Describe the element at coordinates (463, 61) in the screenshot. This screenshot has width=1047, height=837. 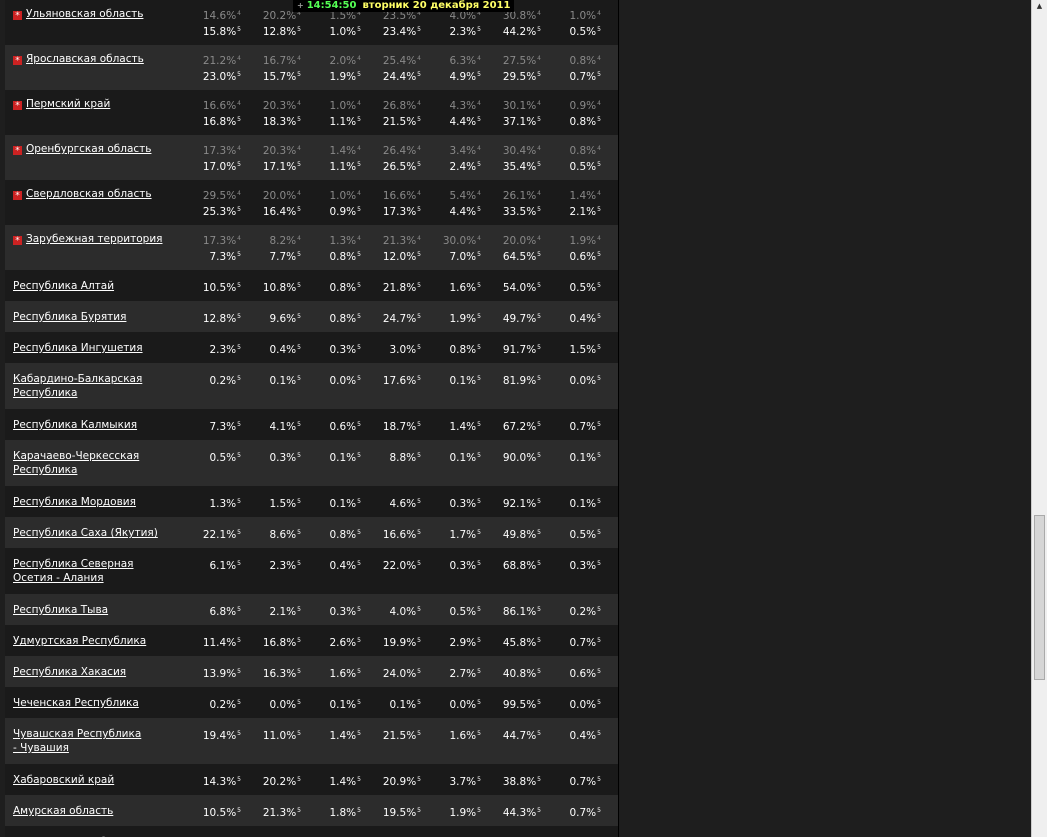
I see `percent-value: 6.3%` at that location.